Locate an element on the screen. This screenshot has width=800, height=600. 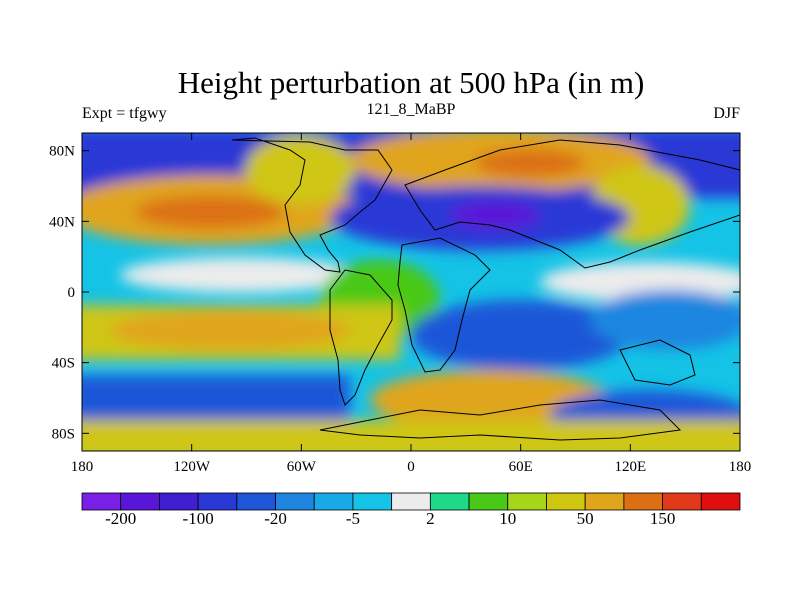
coastline-south-america is located at coordinates (361, 337).